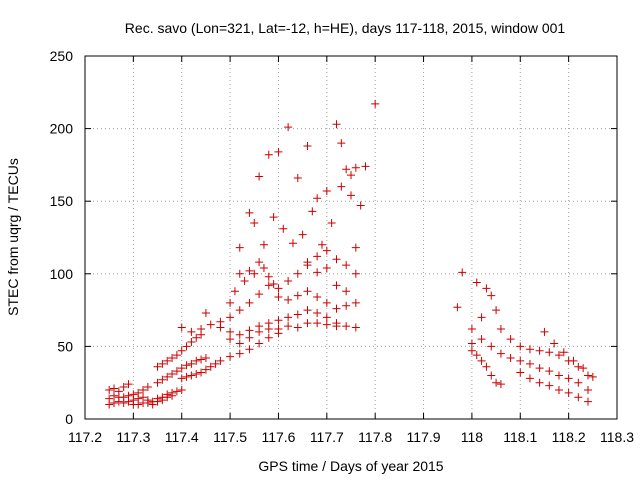 This screenshot has height=480, width=640. What do you see at coordinates (85, 437) in the screenshot?
I see `x-tick-label: 117.2` at bounding box center [85, 437].